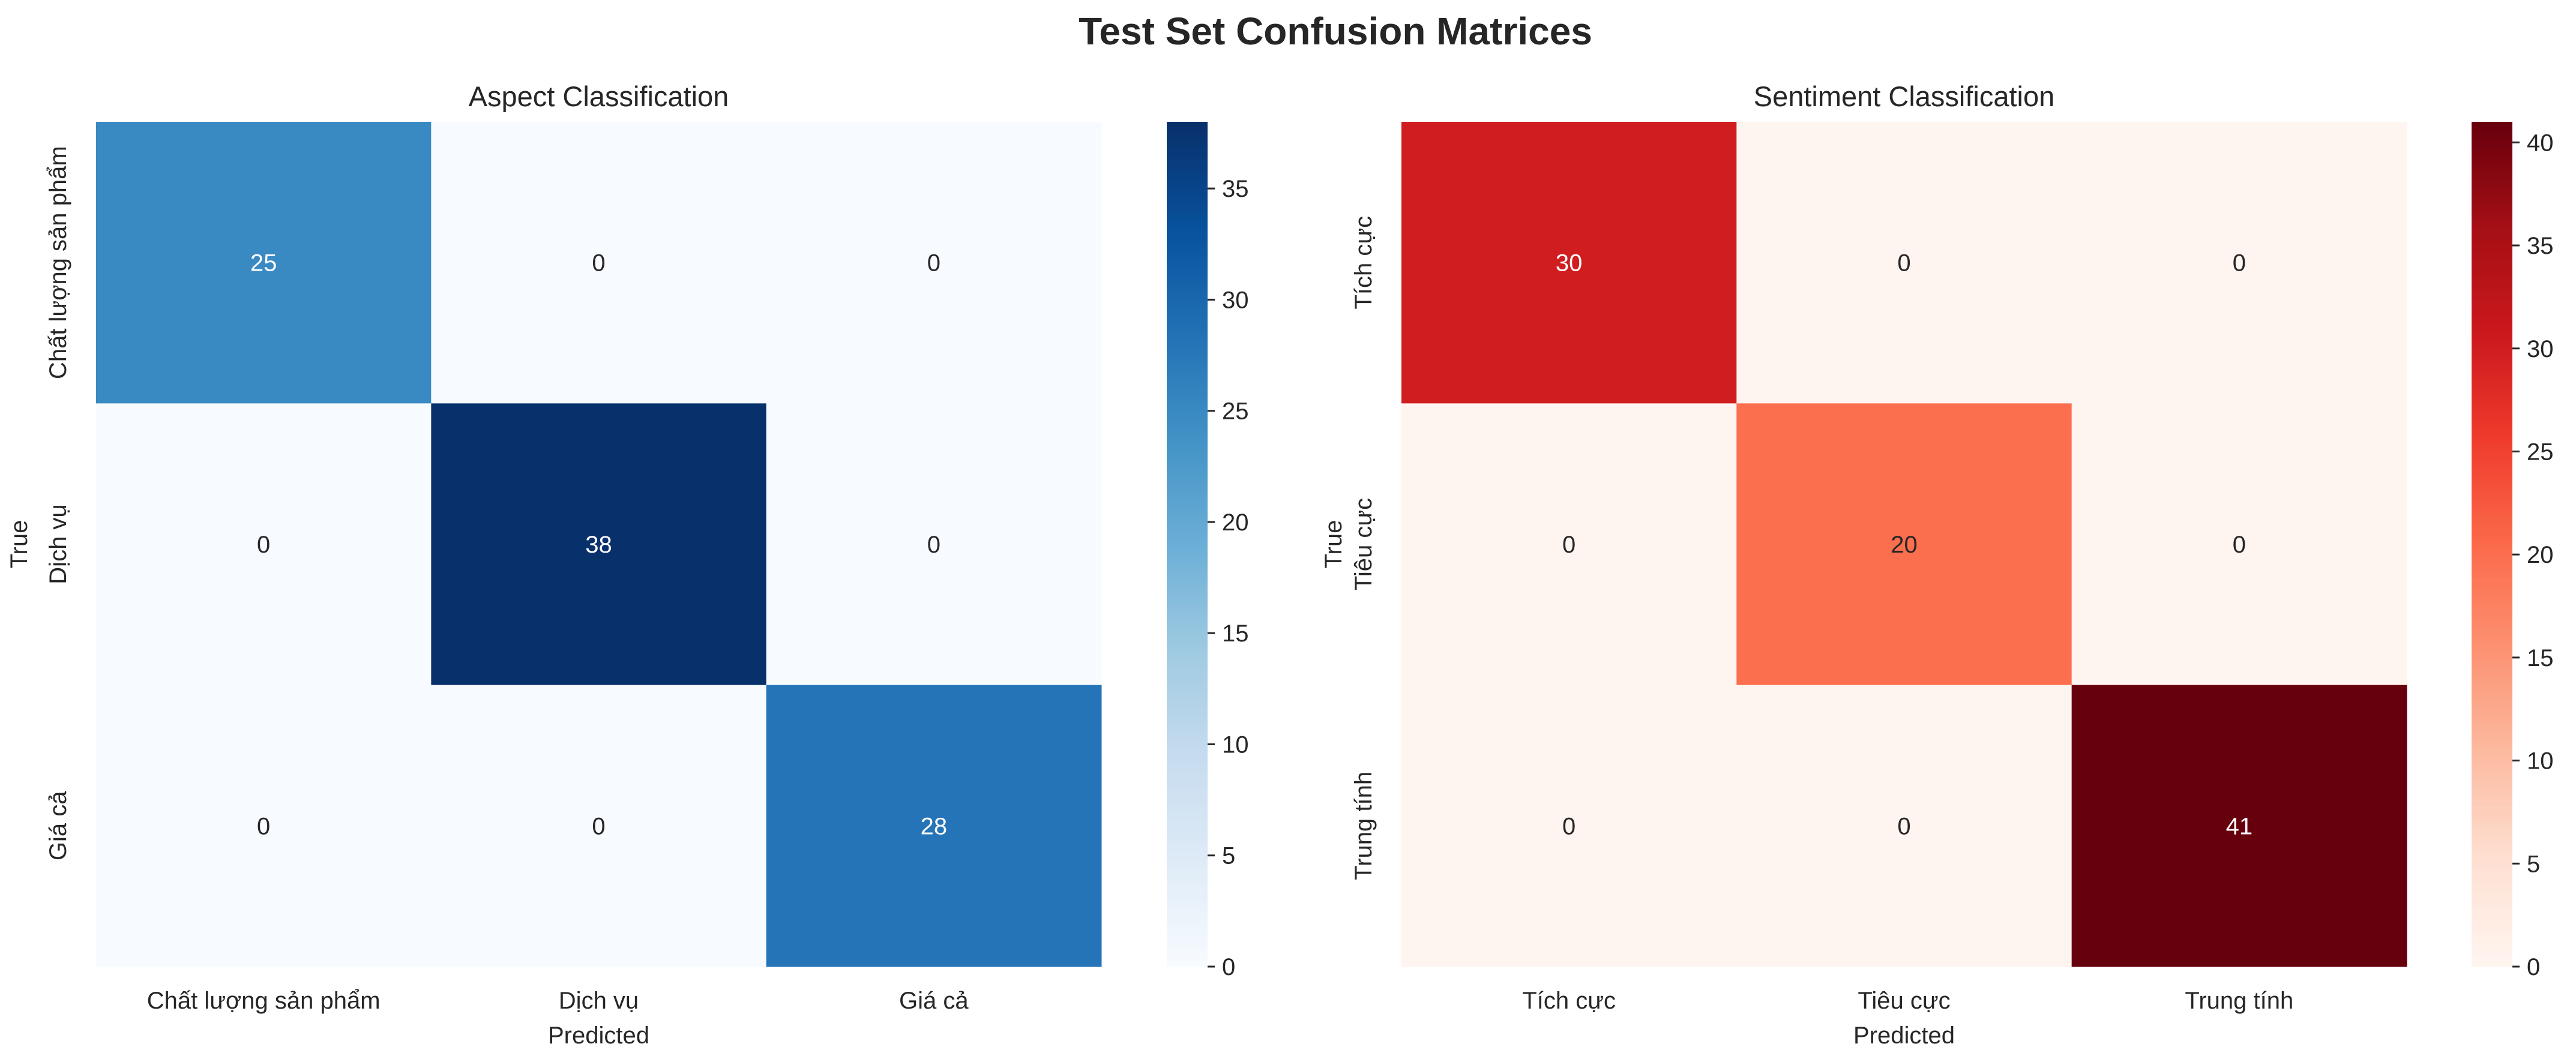 The width and height of the screenshot is (2576, 1062). What do you see at coordinates (1363, 263) in the screenshot?
I see `y-tick-label: Tích cực` at bounding box center [1363, 263].